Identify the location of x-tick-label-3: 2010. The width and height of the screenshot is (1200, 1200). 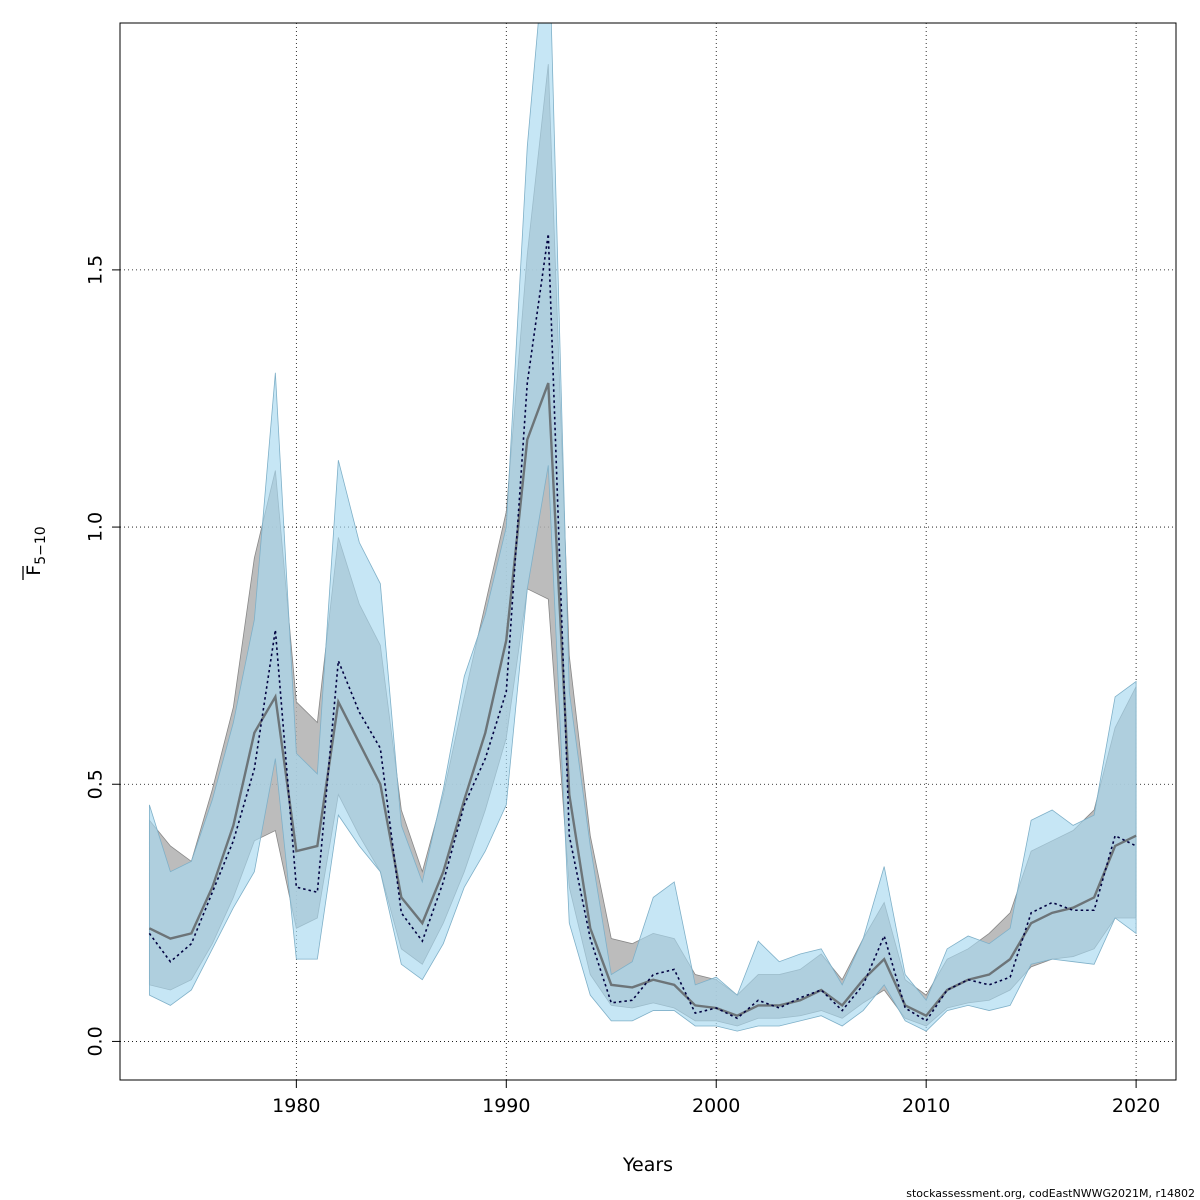
(926, 1106).